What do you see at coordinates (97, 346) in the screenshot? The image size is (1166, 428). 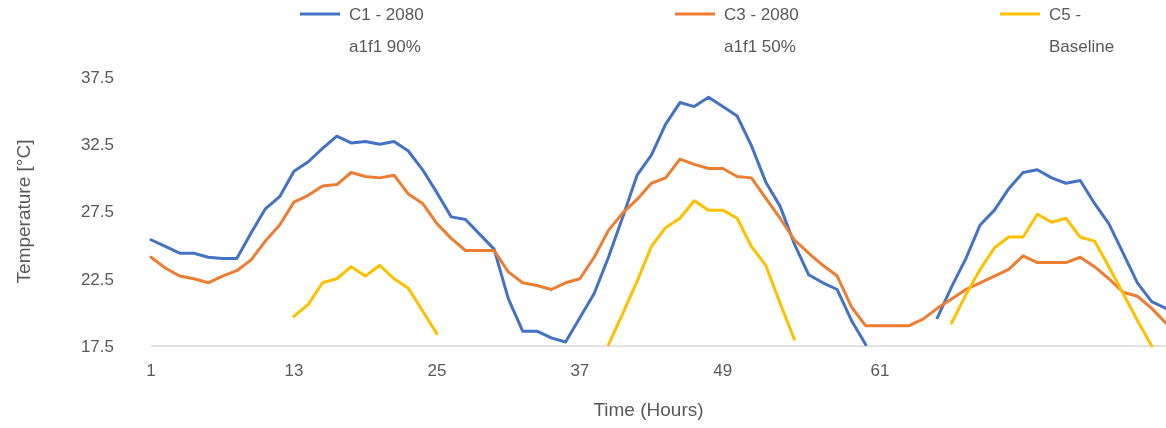 I see `y-tick-label: 17.5` at bounding box center [97, 346].